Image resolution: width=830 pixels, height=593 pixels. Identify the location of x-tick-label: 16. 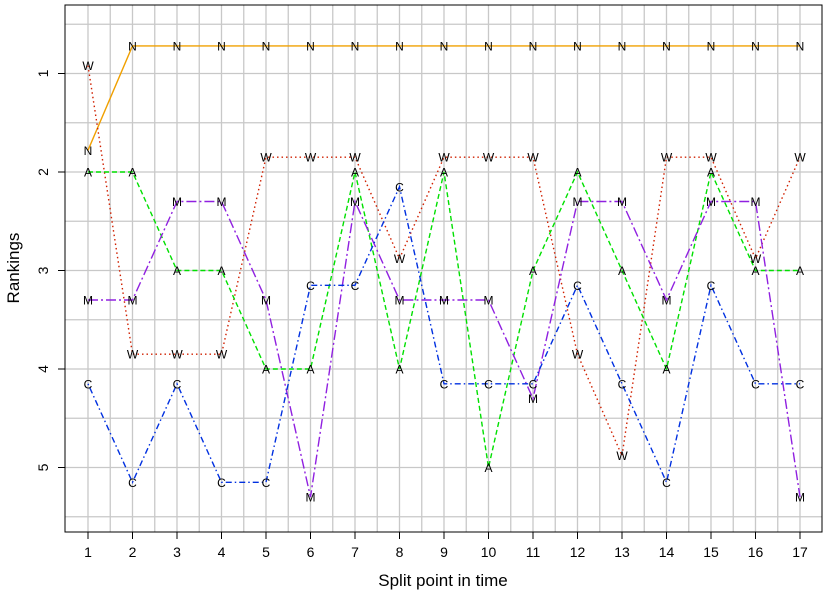
(756, 552).